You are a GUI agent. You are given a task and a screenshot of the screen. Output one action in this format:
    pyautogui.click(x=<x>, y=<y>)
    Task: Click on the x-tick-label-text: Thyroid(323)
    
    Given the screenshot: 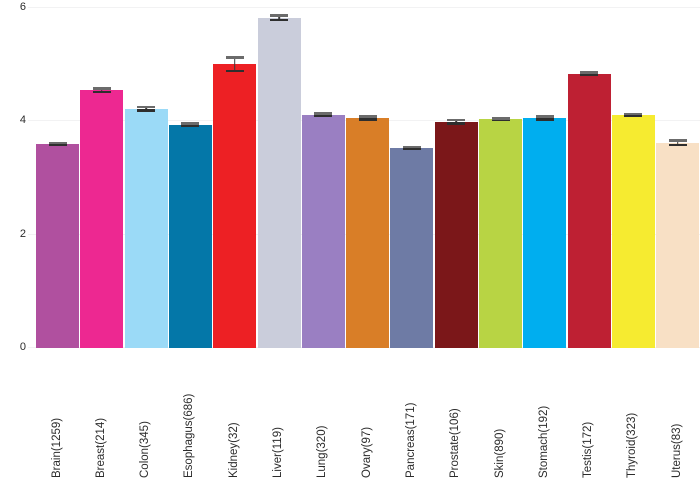 What is the action you would take?
    pyautogui.click(x=632, y=445)
    